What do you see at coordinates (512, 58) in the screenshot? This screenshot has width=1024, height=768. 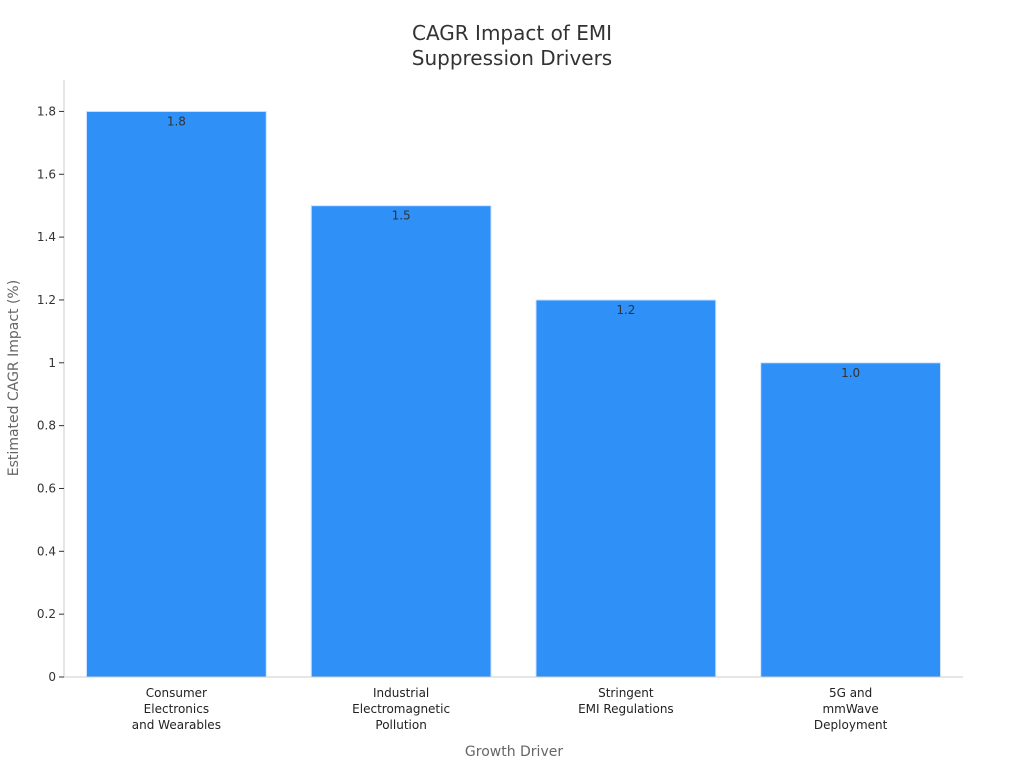 I see `chart-title-line: Suppression Drivers` at bounding box center [512, 58].